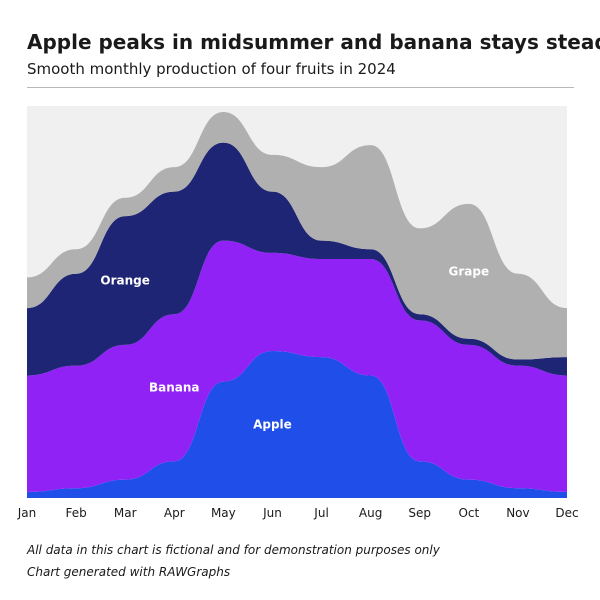 The image size is (600, 600). What do you see at coordinates (125, 280) in the screenshot?
I see `stream-label-orange: Orange` at bounding box center [125, 280].